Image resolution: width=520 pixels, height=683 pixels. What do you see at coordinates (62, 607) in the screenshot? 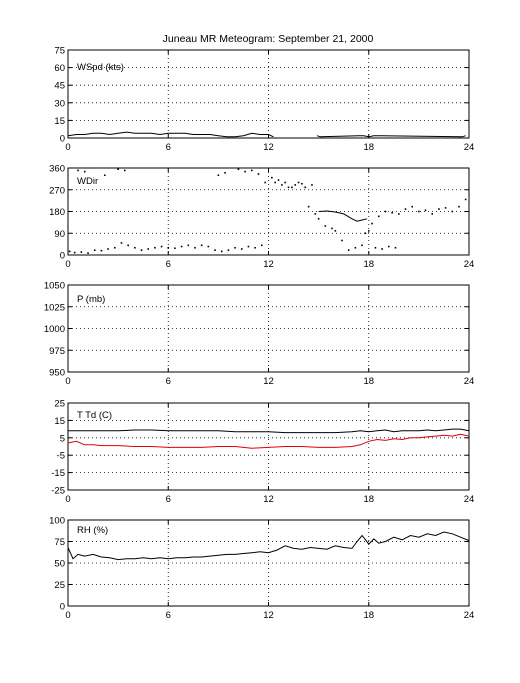
I see `y-tick-label: 0` at bounding box center [62, 607].